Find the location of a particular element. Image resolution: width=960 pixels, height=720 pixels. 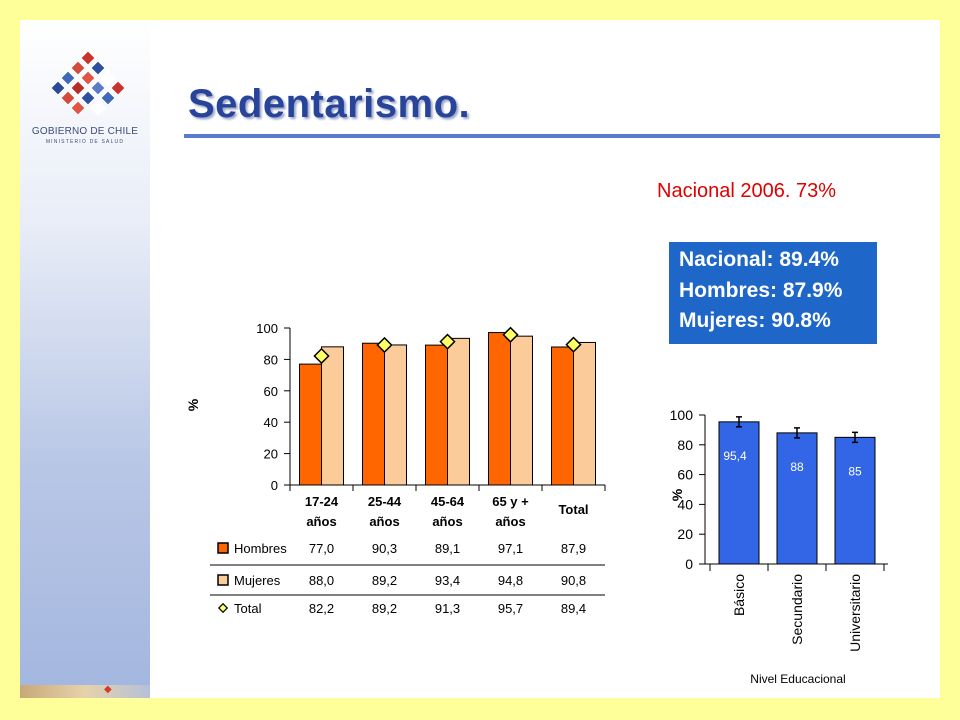

table-value: 89,4 is located at coordinates (573, 608).